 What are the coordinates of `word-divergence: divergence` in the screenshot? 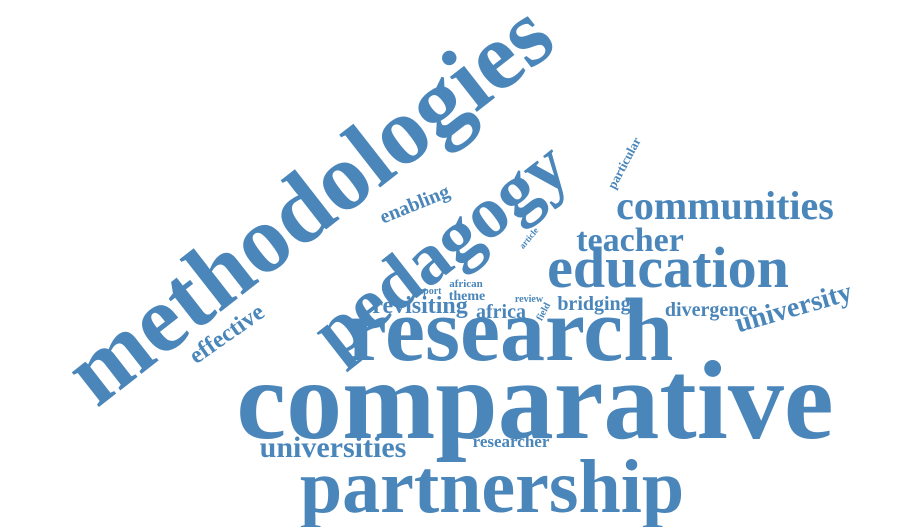 It's located at (711, 310).